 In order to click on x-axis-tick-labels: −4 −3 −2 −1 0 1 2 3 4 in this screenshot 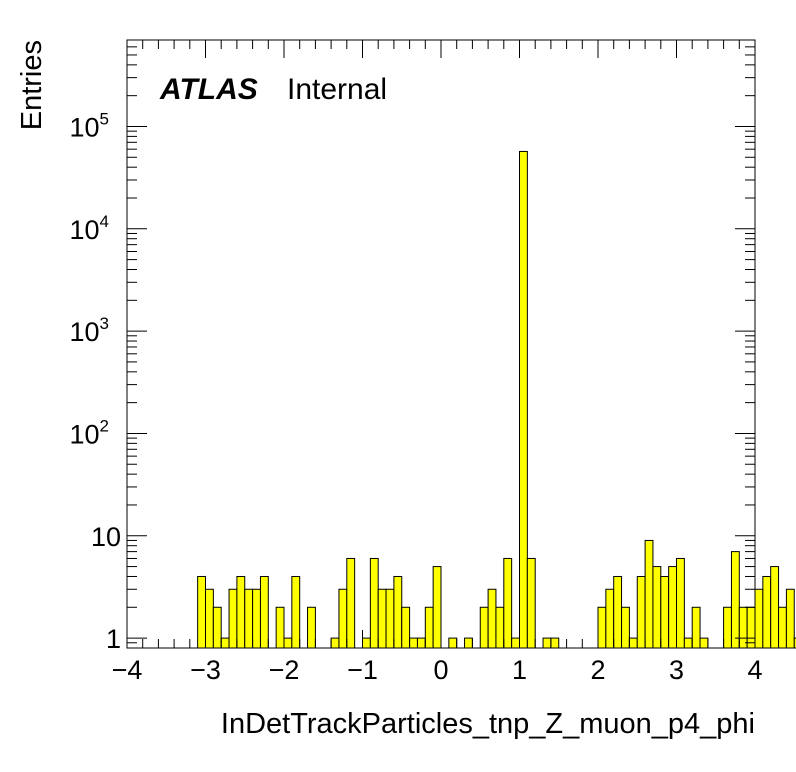, I will do `click(437, 670)`.